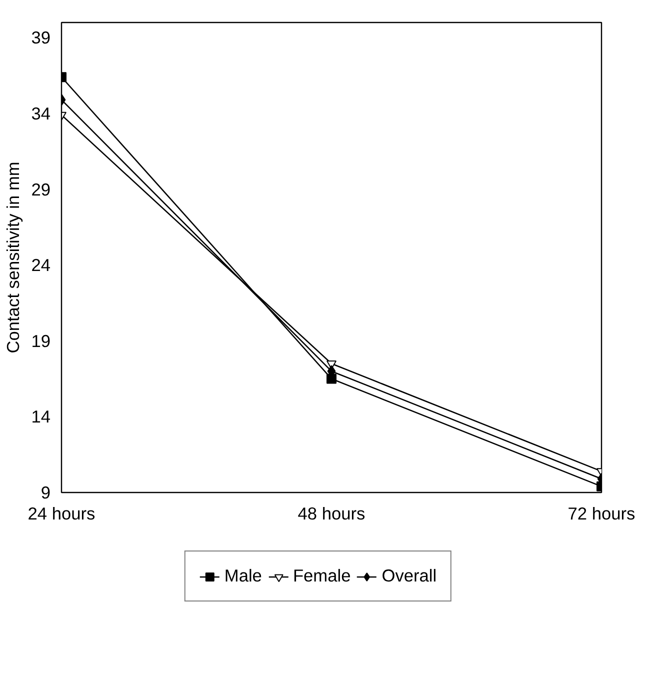  I want to click on x-tick-label: 72 hours, so click(602, 514).